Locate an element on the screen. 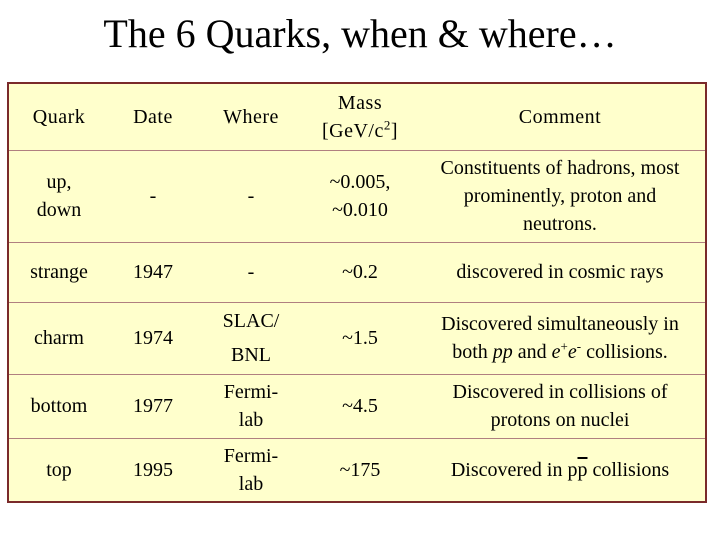  header-mass-line1: Mass is located at coordinates (360, 103).